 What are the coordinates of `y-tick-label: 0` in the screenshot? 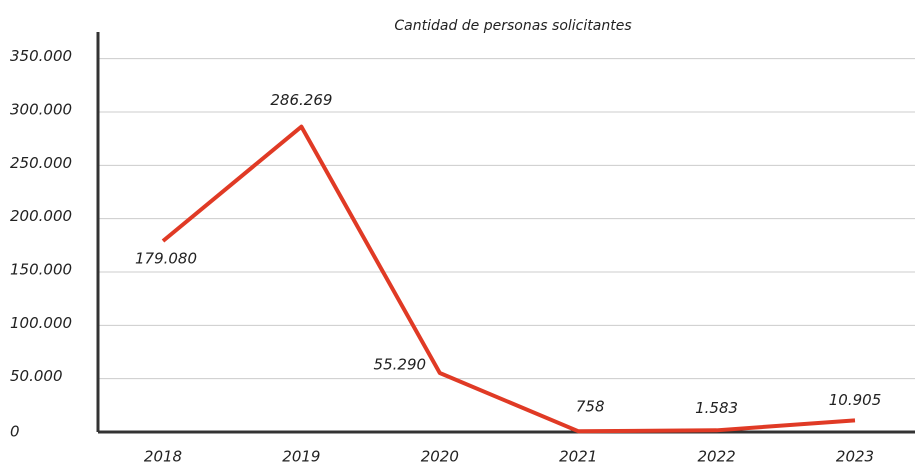 It's located at (15, 432).